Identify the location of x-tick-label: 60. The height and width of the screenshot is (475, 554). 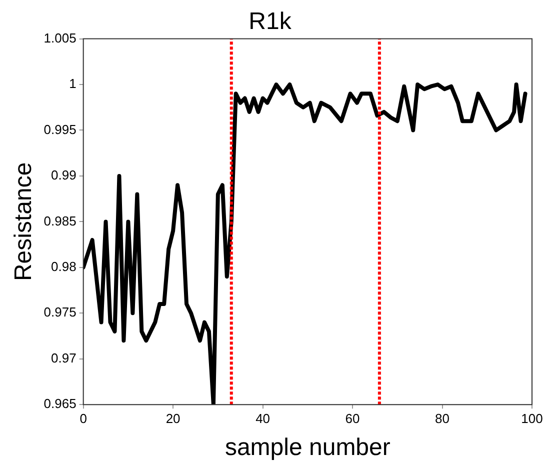
(352, 418).